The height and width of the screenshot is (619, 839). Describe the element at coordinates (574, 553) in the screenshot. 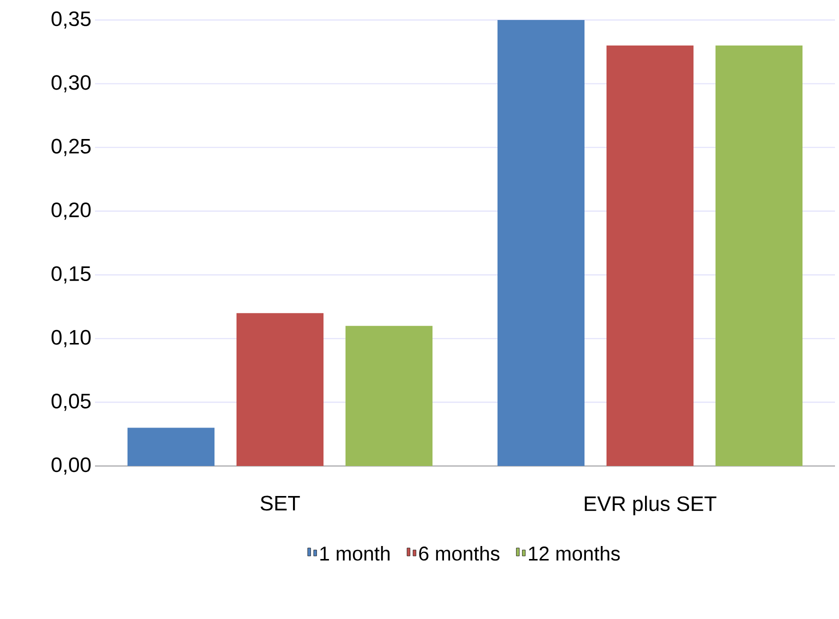

I see `legend-label: 12 months` at that location.